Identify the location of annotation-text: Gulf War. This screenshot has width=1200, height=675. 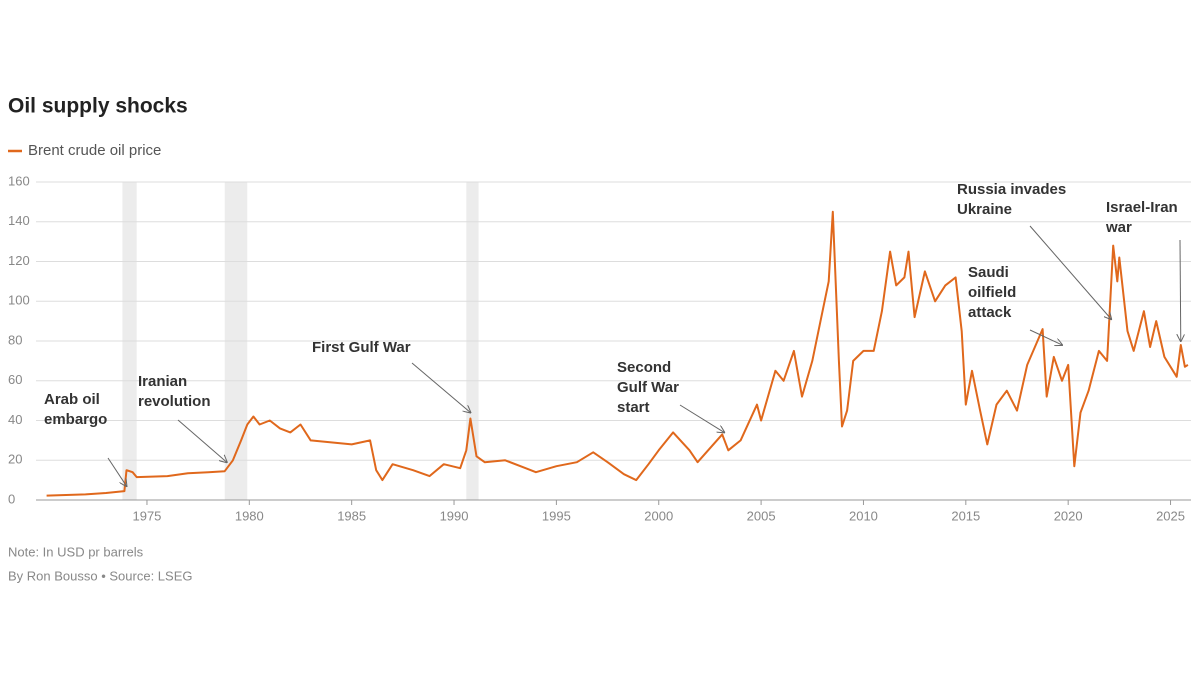
(648, 387).